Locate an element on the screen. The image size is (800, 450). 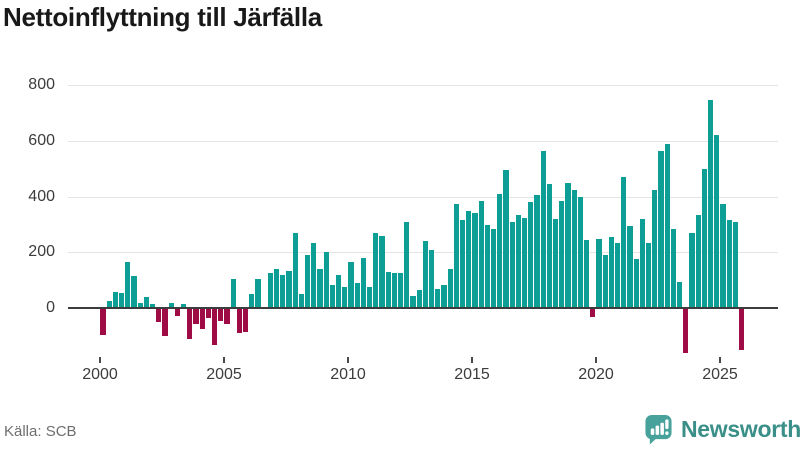
bar-2015Q3 is located at coordinates (487, 266).